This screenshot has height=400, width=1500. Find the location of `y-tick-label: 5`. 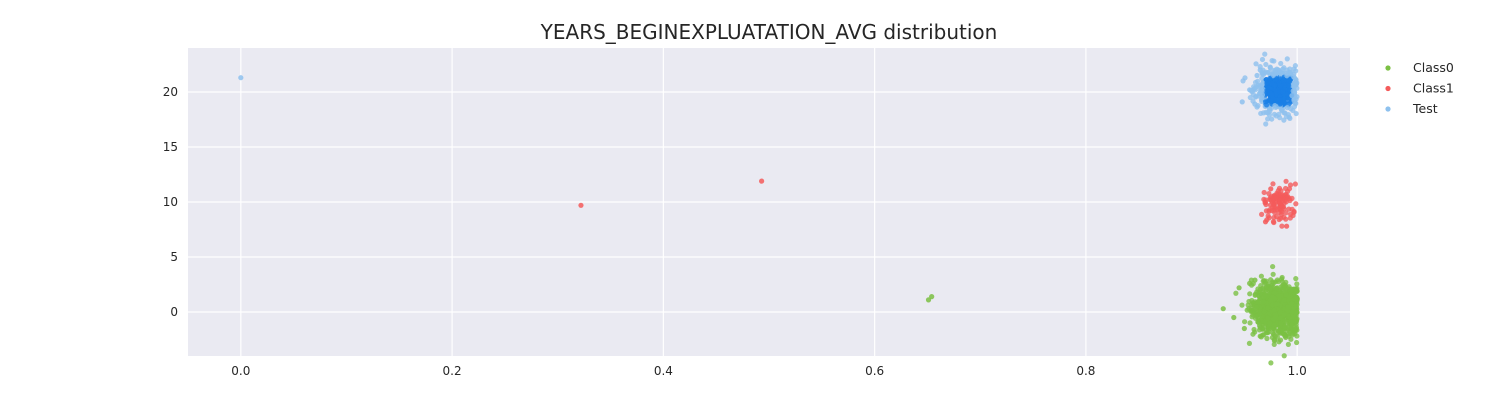

y-tick-label: 5 is located at coordinates (174, 257).